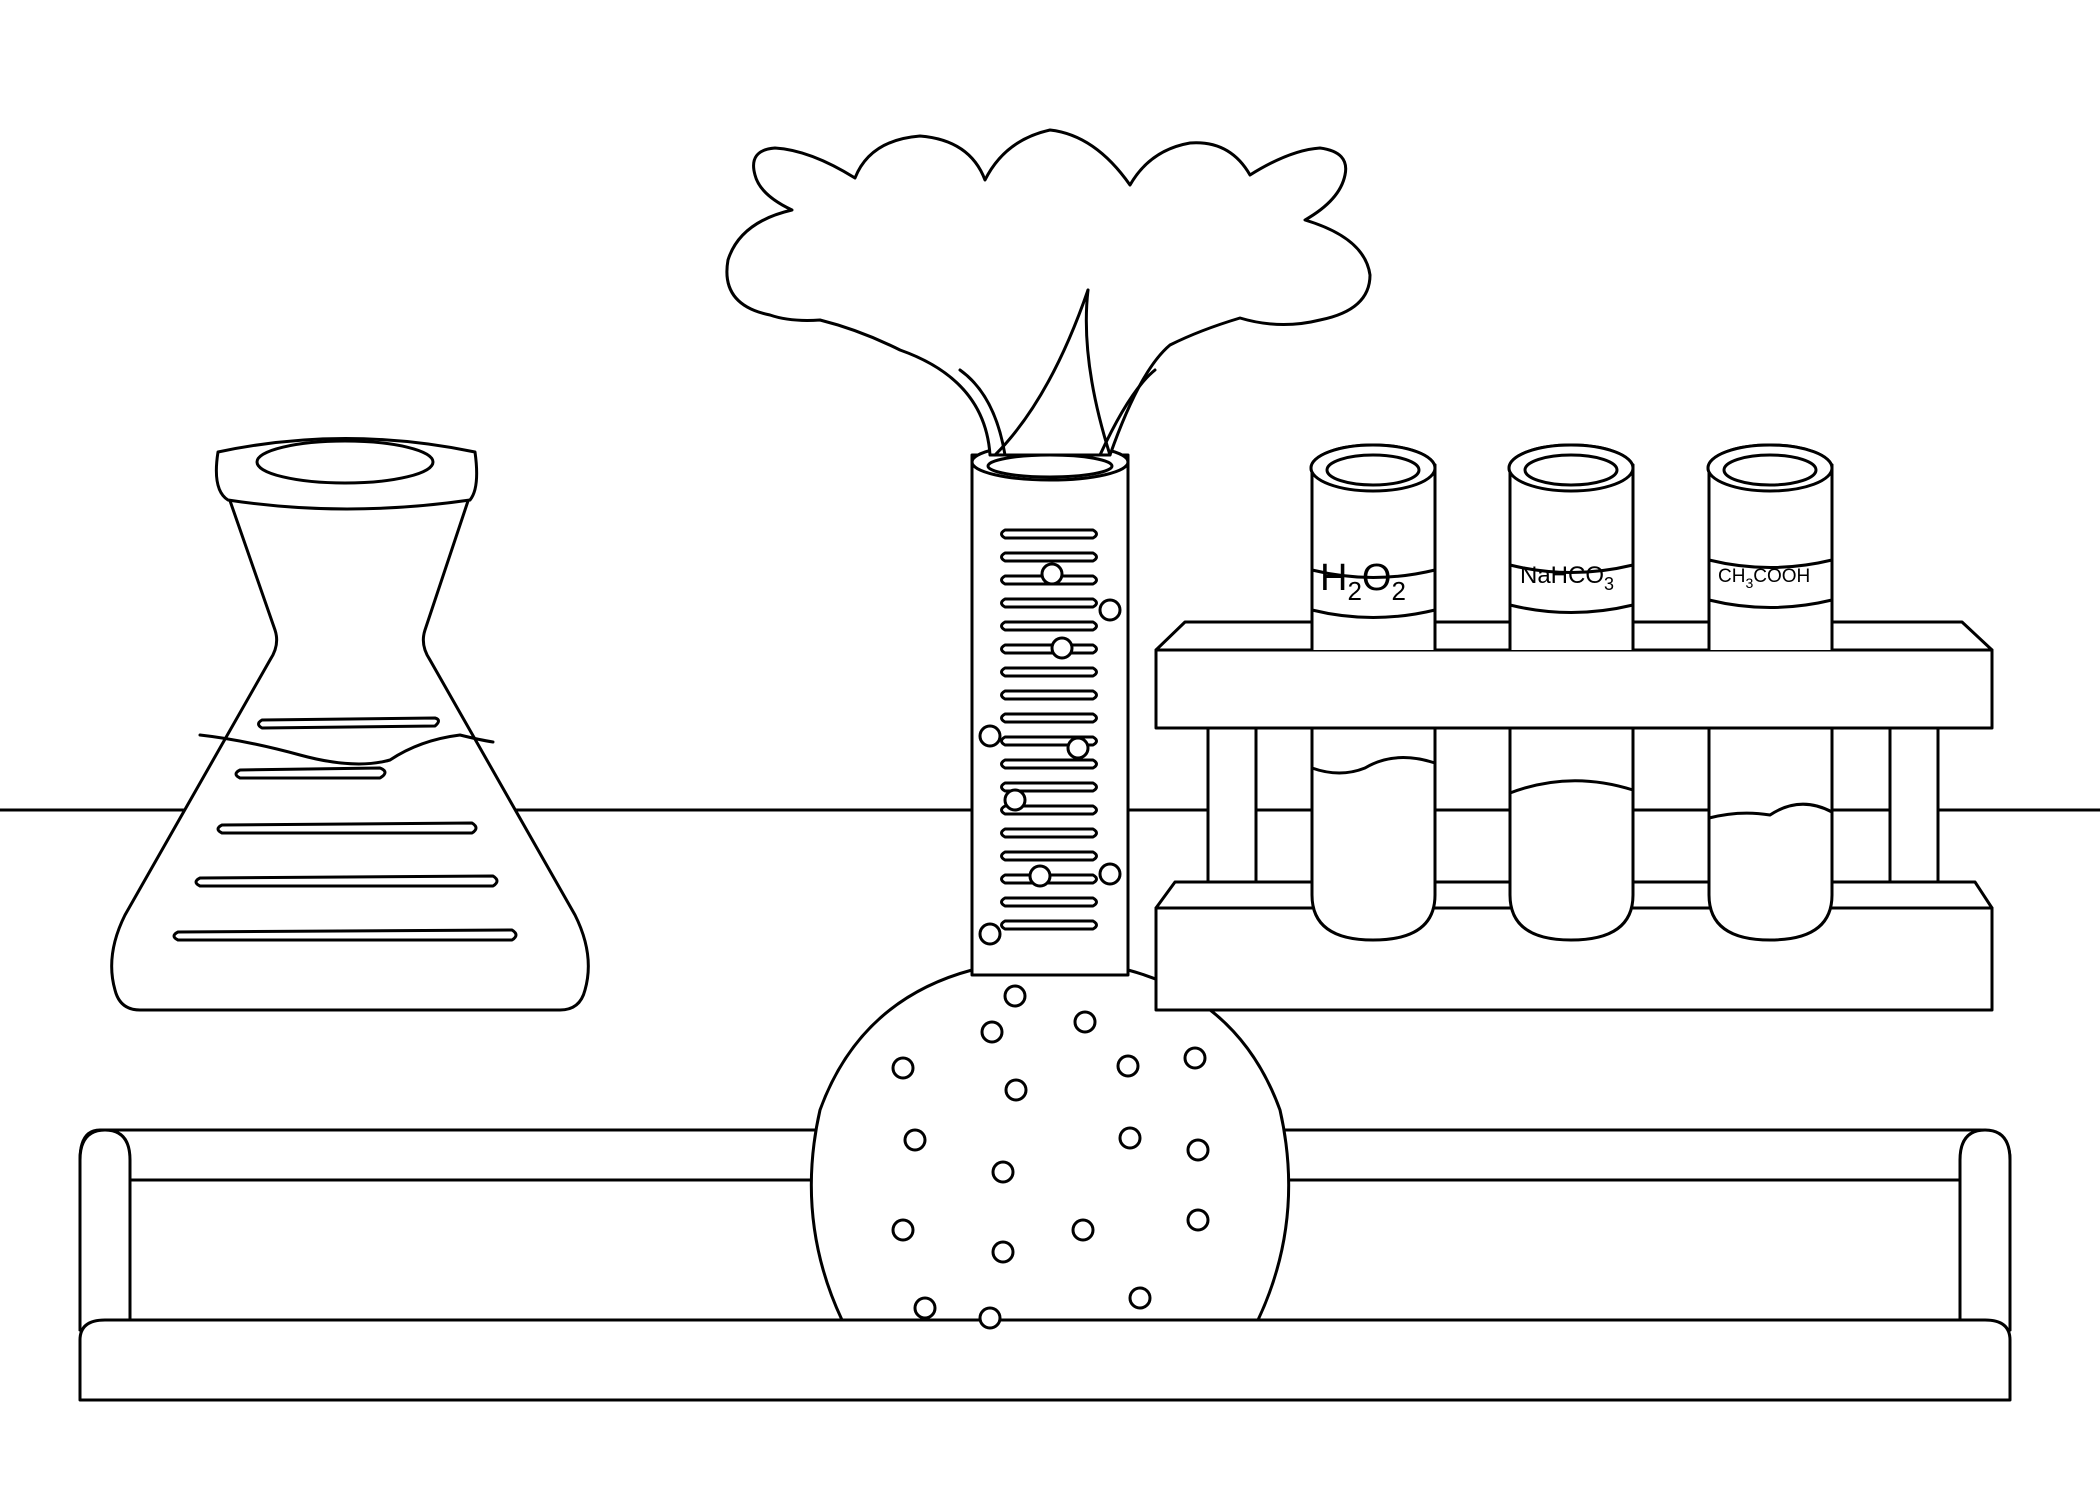 Image resolution: width=2100 pixels, height=1500 pixels. Describe the element at coordinates (105, 1230) in the screenshot. I see `tray-left-end` at that location.